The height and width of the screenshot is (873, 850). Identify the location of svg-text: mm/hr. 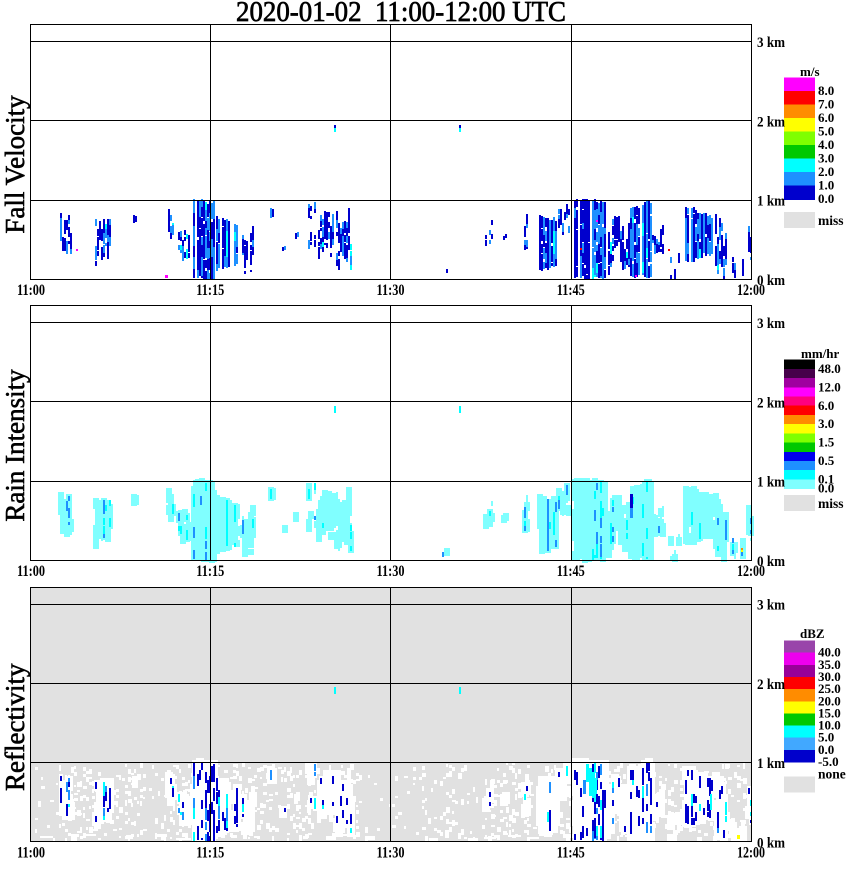
(820, 353).